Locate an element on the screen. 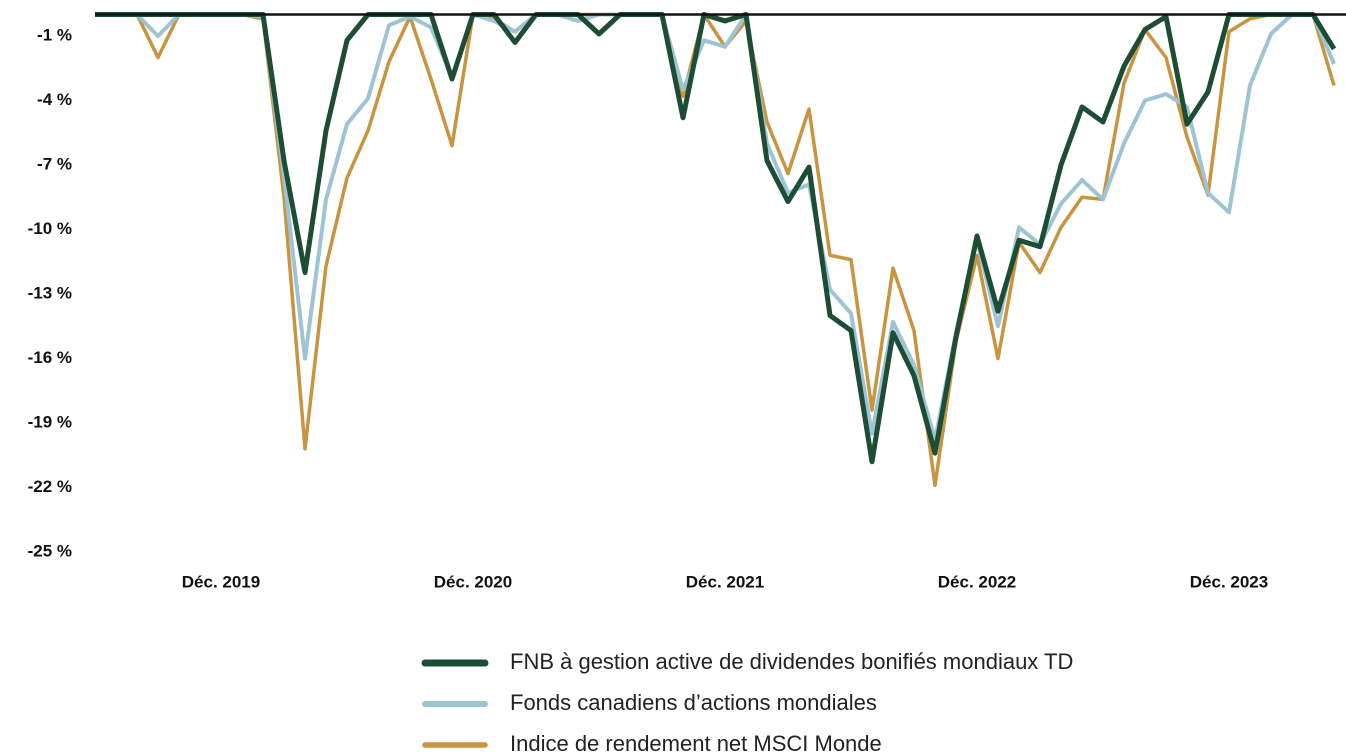  y-tick-label: -10 % is located at coordinates (50, 228).